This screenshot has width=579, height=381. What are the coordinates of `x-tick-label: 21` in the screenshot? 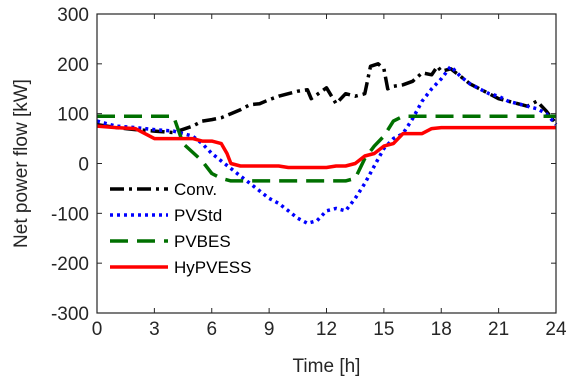 It's located at (498, 329).